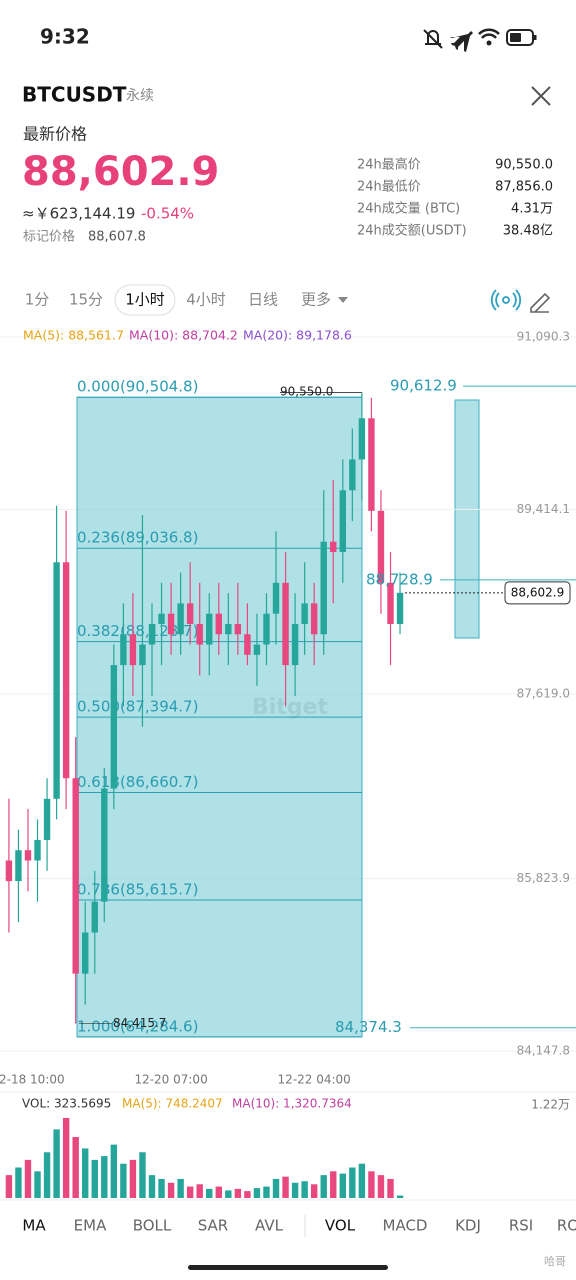  I want to click on cny-price: ≈￥623,144.19, so click(78, 214).